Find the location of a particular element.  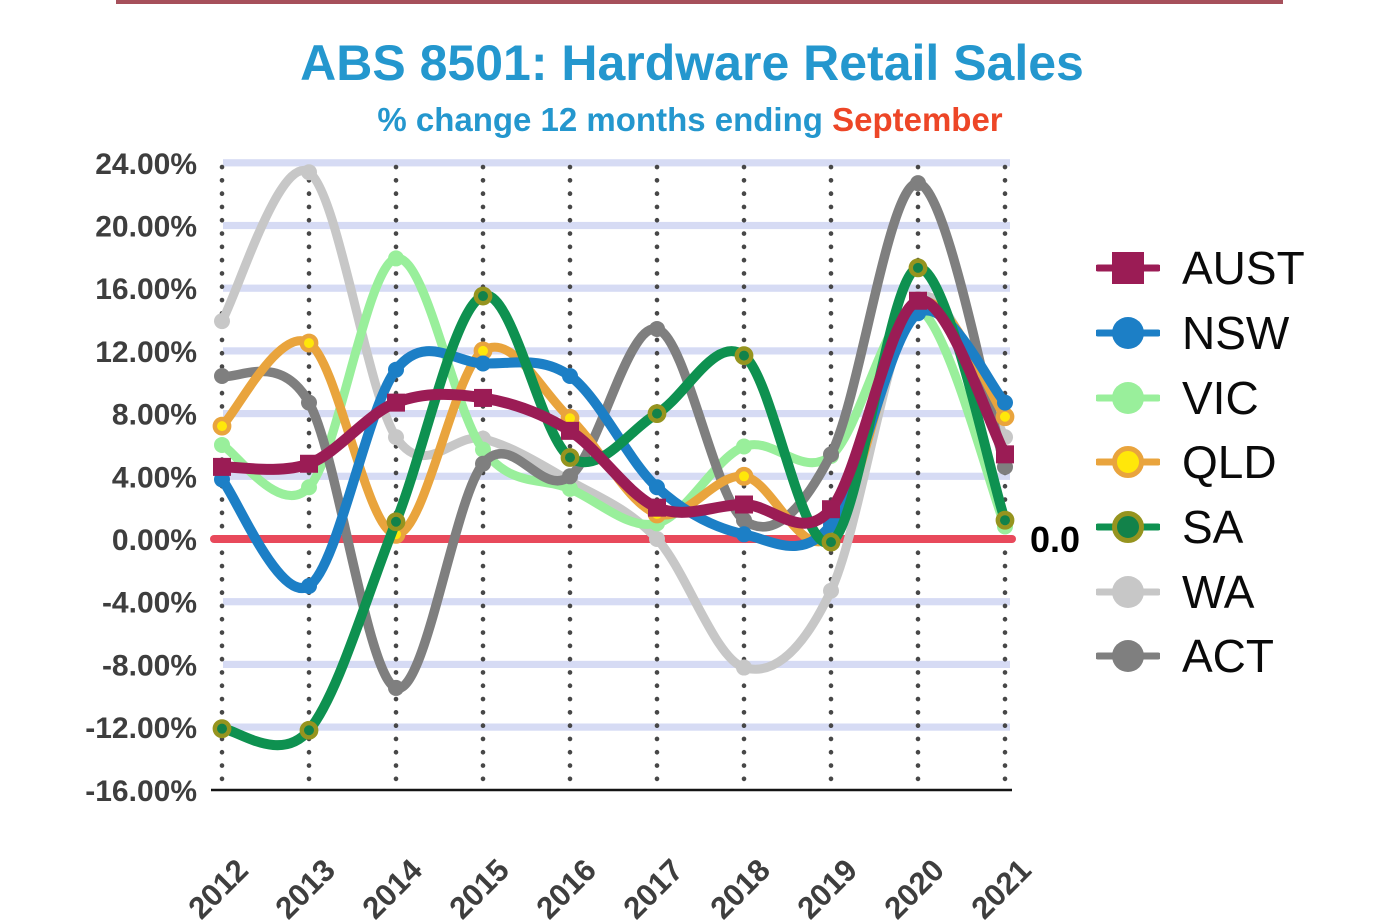

chart-subtitle: % change 12 months ending September is located at coordinates (690, 120).